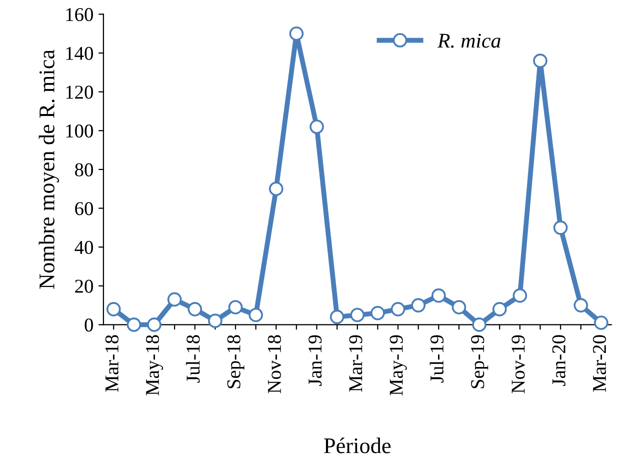 The image size is (627, 474). What do you see at coordinates (468, 41) in the screenshot?
I see `legend-label: R. mica` at bounding box center [468, 41].